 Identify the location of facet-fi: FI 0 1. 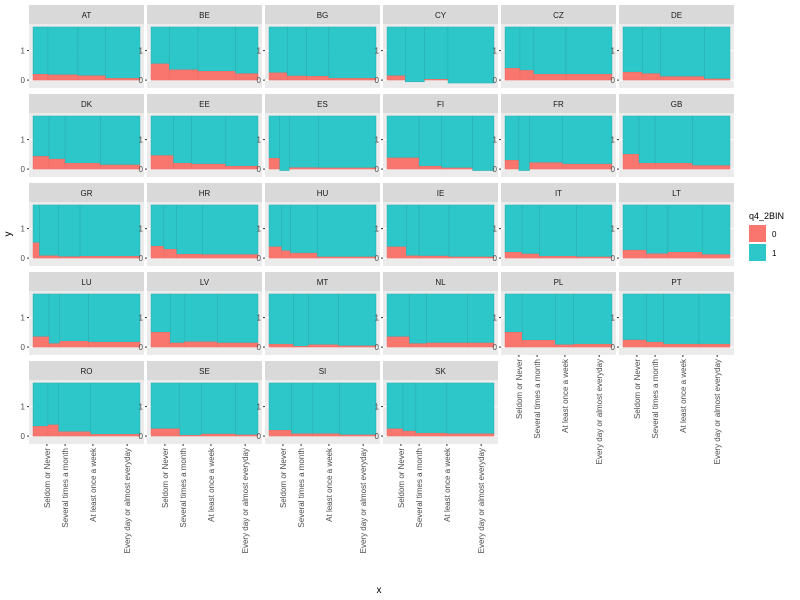
(436, 135).